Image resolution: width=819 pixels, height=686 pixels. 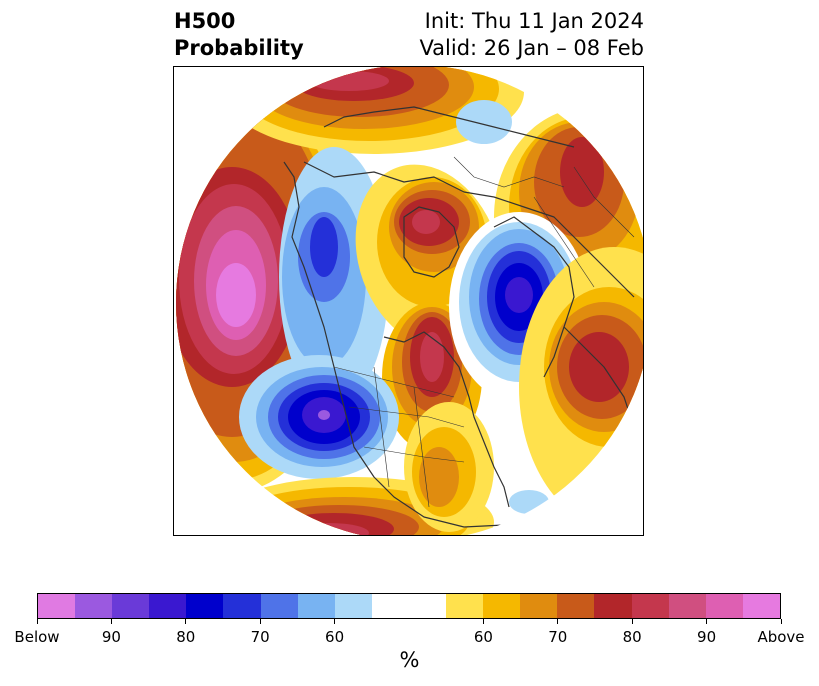 I want to click on anomaly-western-us-below, so click(x=319, y=417).